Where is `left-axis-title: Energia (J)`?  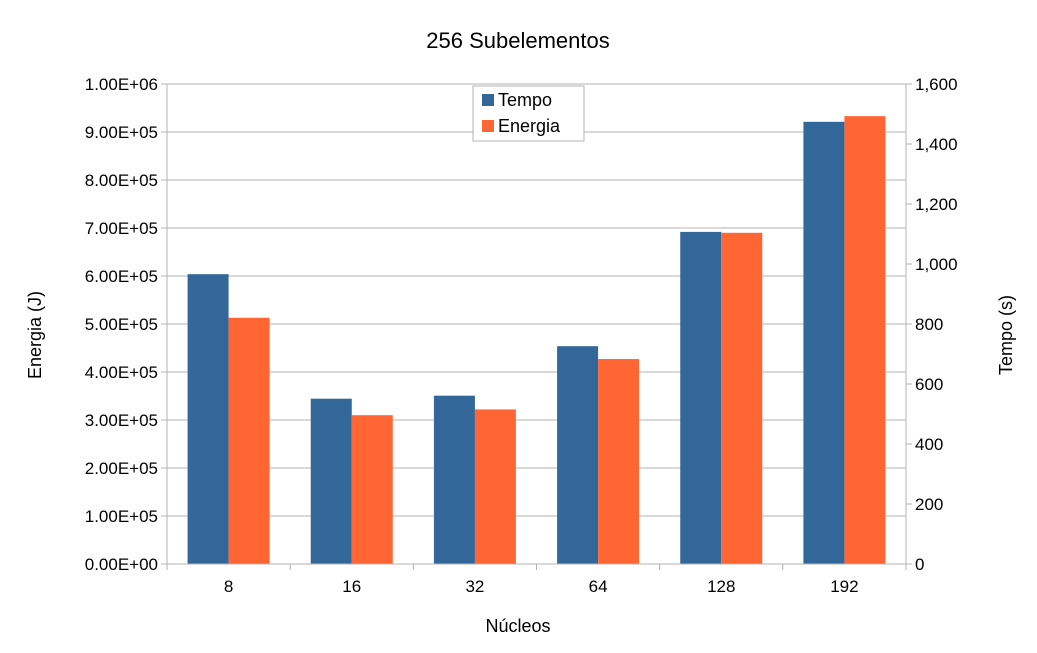
left-axis-title: Energia (J) is located at coordinates (35, 335).